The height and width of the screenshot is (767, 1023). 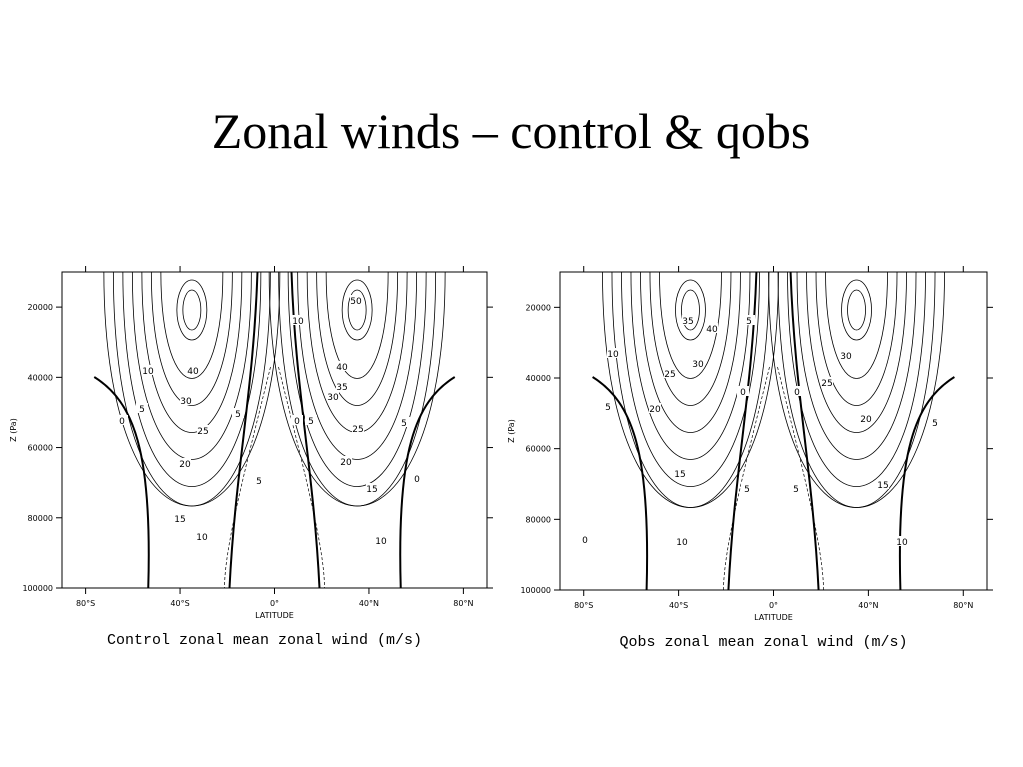 I want to click on contour-label: 50, so click(x=356, y=302).